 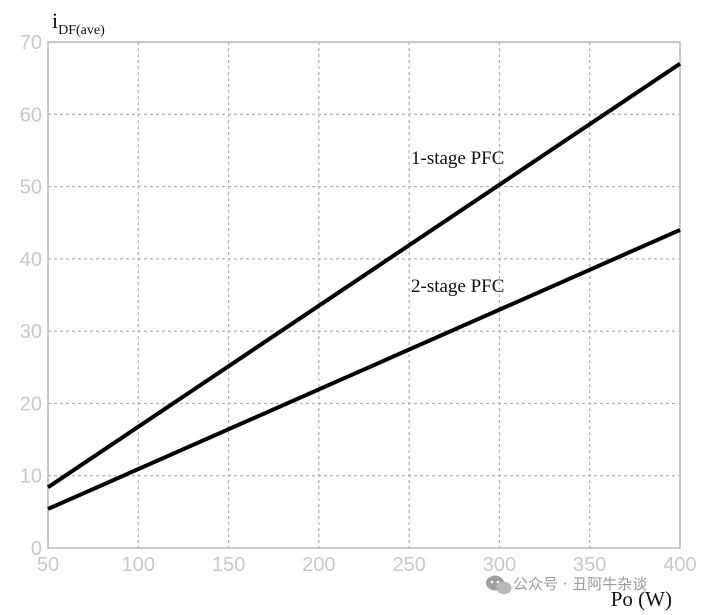 I want to click on watermark-text: 公众号 · 丑阿牛杂谈, so click(x=580, y=584).